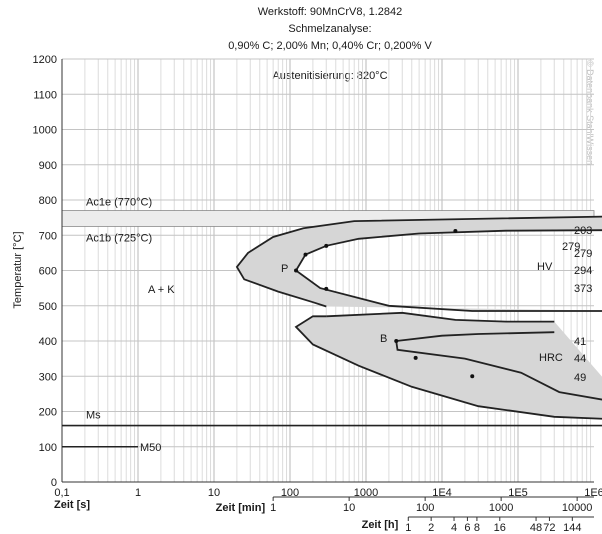 The width and height of the screenshot is (602, 534). What do you see at coordinates (45, 60) in the screenshot?
I see `y-tick-label: 1200` at bounding box center [45, 60].